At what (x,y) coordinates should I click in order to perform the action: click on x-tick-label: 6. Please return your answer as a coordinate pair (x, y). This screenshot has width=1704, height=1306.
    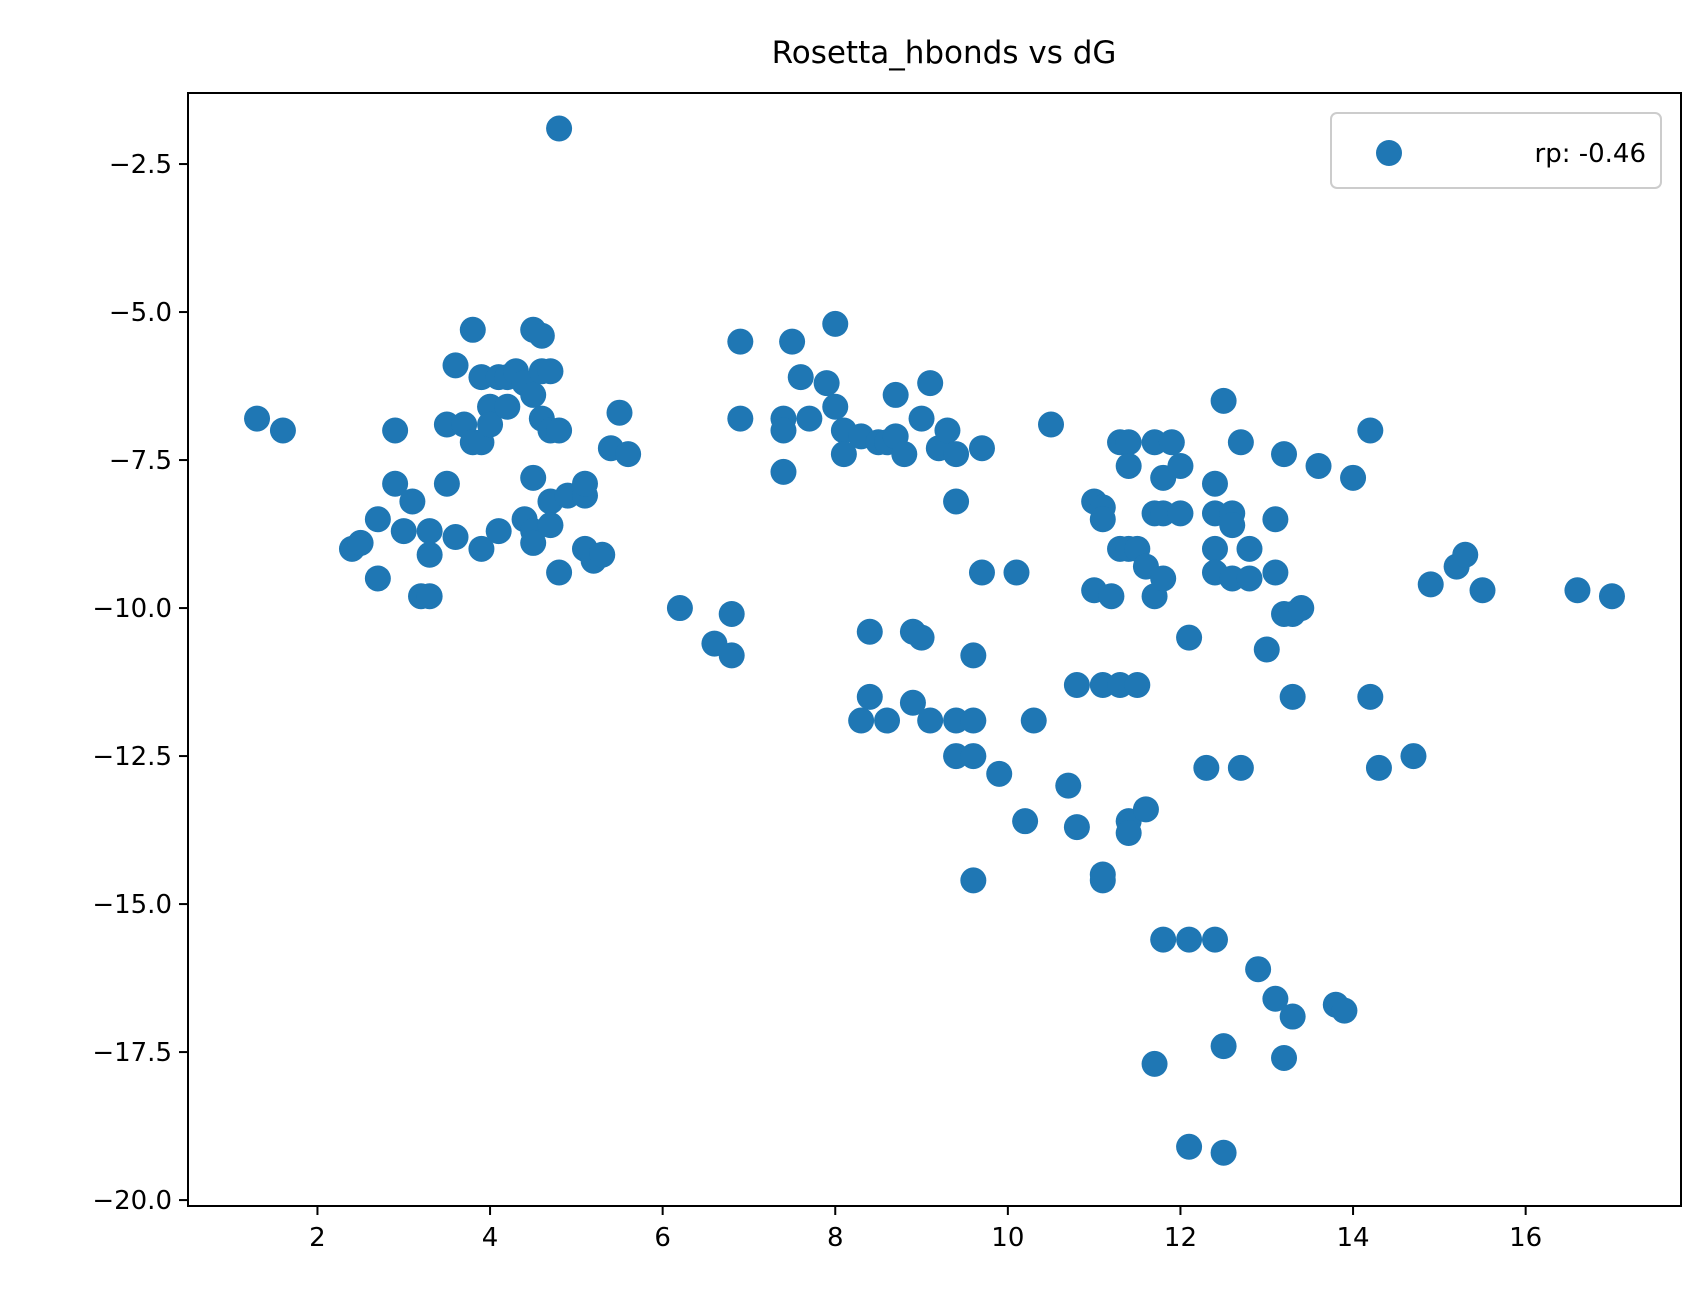
    Looking at the image, I should click on (662, 1238).